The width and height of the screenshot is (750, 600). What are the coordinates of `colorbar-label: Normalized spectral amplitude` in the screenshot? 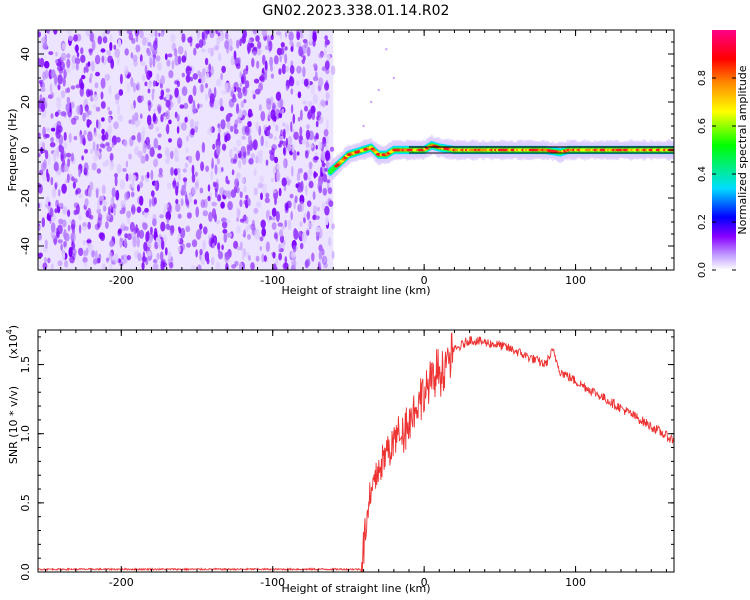 It's located at (742, 149).